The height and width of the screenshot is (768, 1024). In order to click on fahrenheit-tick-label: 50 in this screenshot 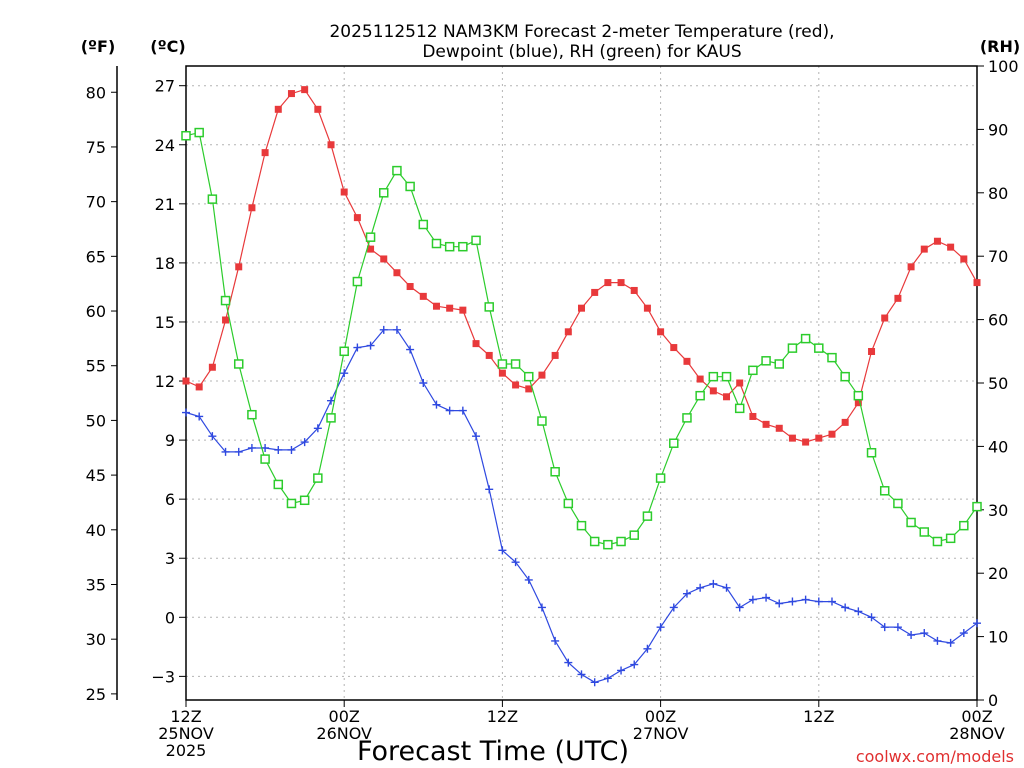, I will do `click(96, 420)`.